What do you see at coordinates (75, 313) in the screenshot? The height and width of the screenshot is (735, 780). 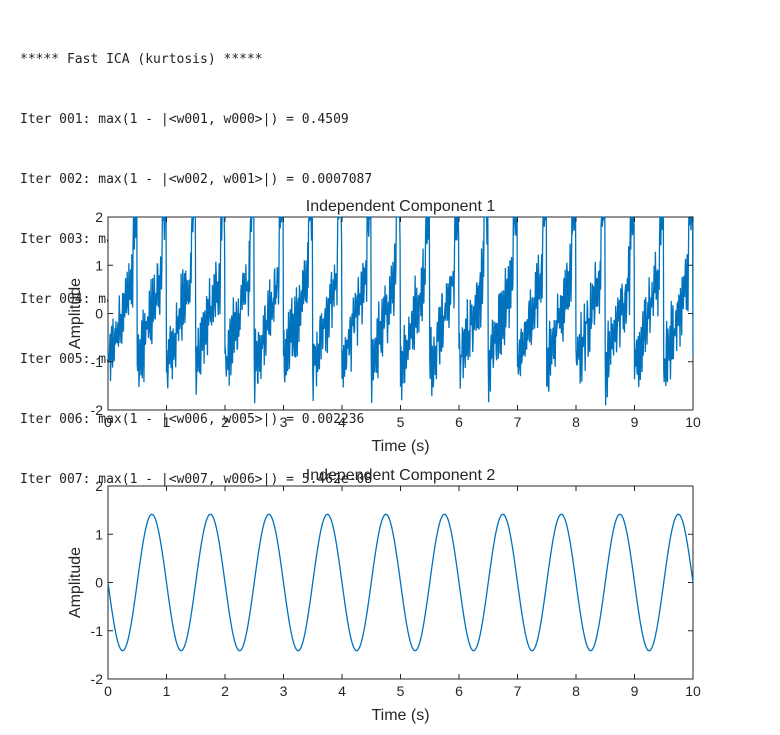 I see `y-axis-label-1: Amplitude` at bounding box center [75, 313].